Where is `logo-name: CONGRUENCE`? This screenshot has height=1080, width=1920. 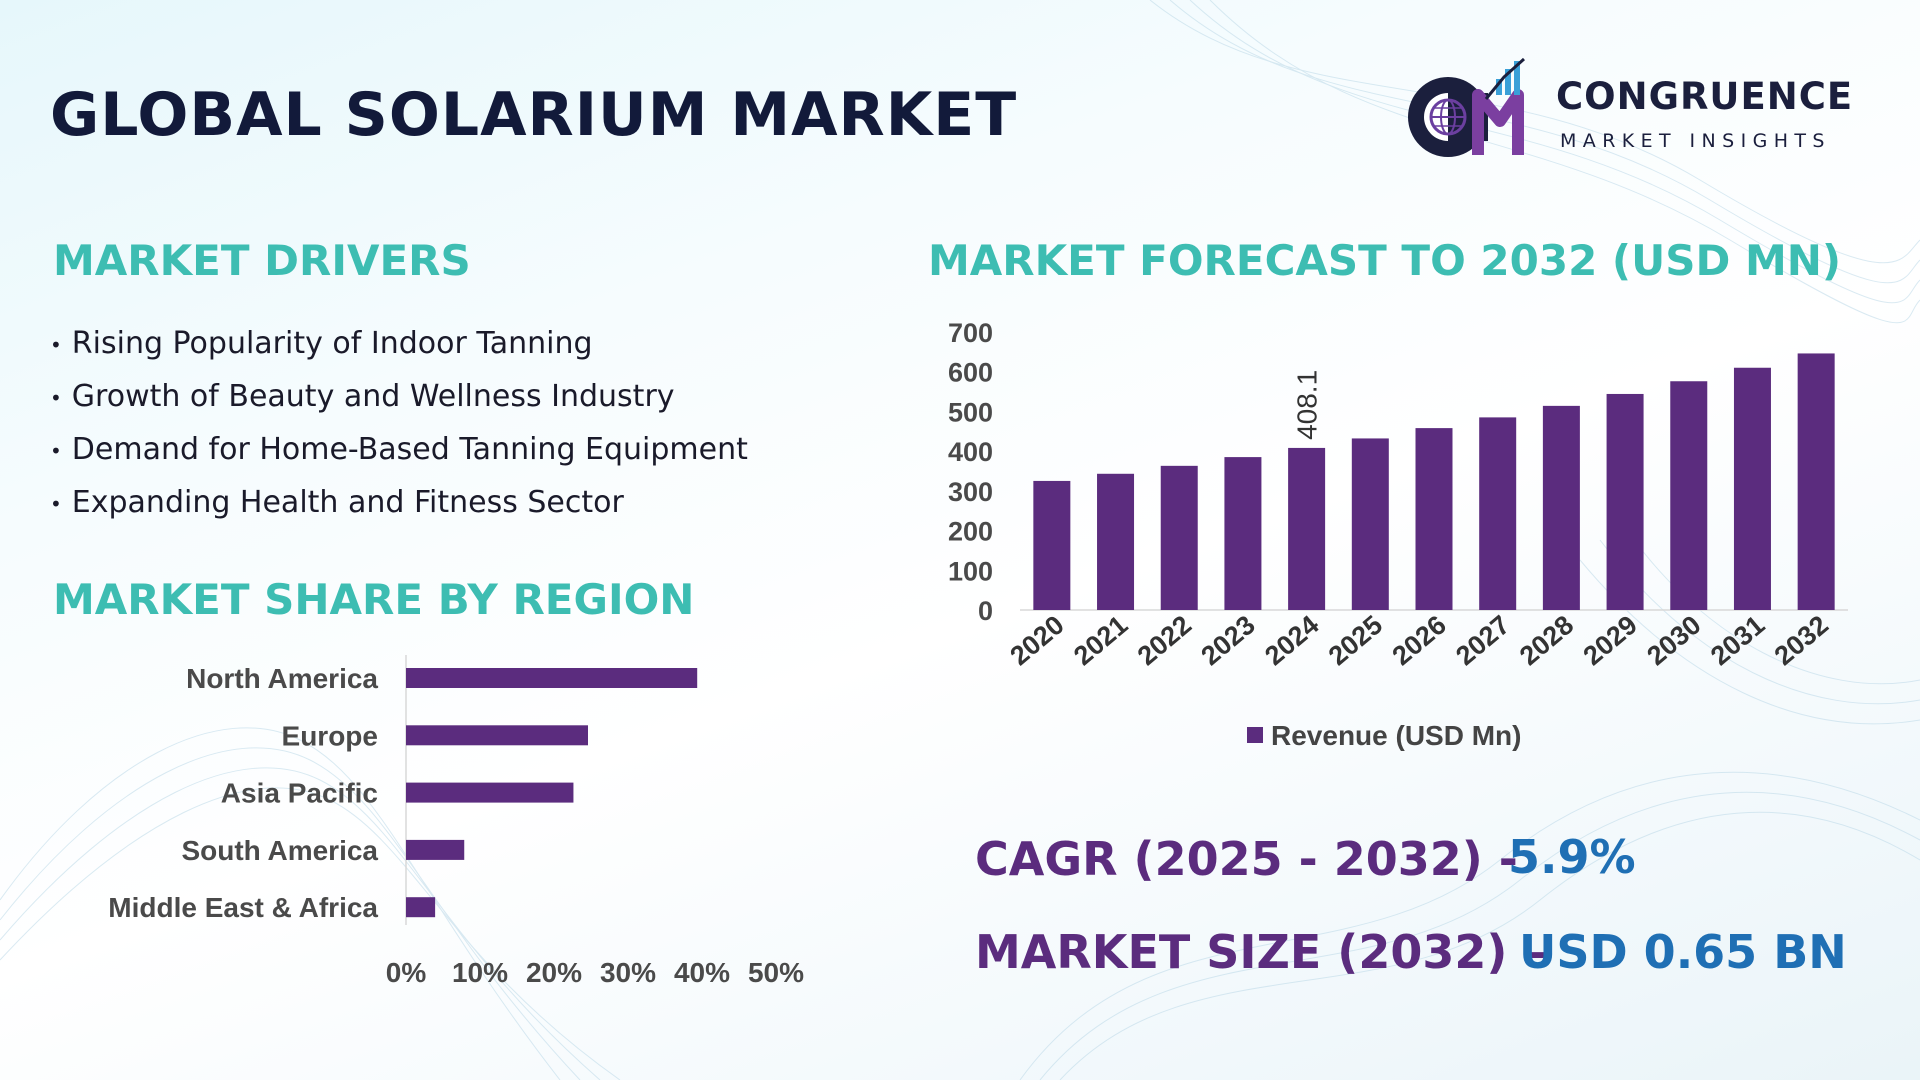
logo-name: CONGRUENCE is located at coordinates (1705, 96).